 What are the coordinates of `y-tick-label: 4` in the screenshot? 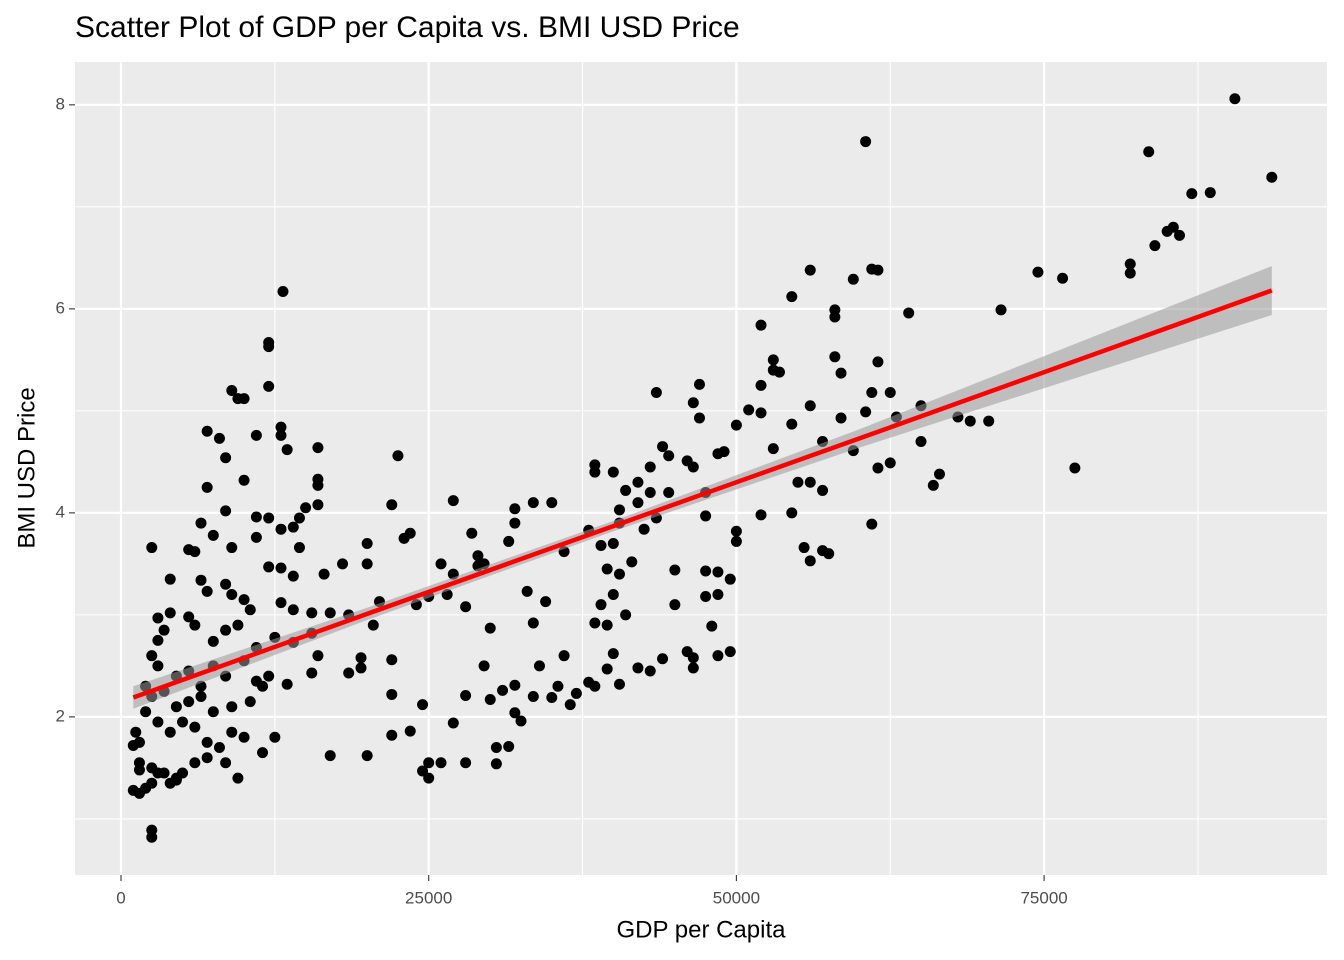 It's located at (60, 511).